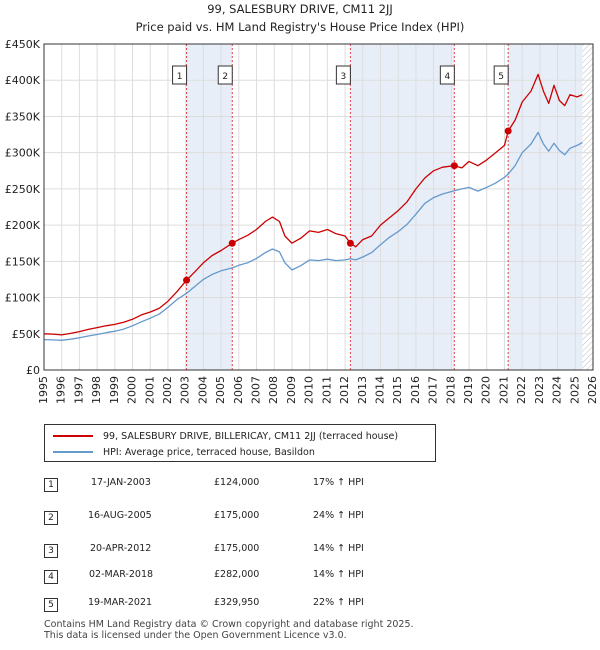 The image size is (600, 650). What do you see at coordinates (51, 518) in the screenshot?
I see `sale-number-badge: 2` at bounding box center [51, 518].